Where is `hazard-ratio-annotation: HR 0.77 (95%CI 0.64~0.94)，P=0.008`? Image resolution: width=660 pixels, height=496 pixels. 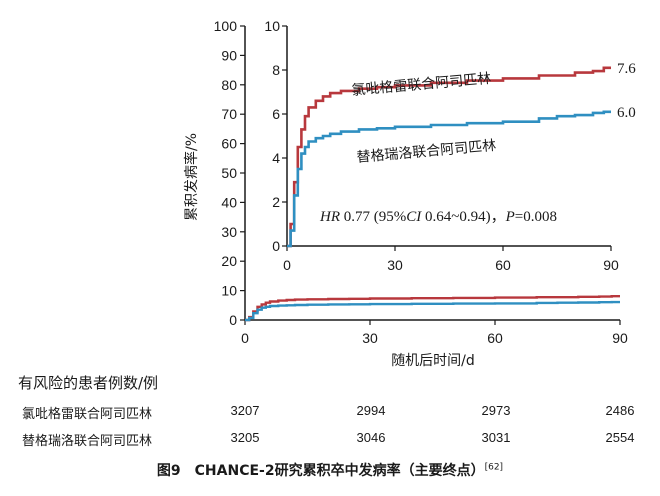
hazard-ratio-annotation: HR 0.77 (95%CI 0.64~0.94)，P=0.008 is located at coordinates (438, 217).